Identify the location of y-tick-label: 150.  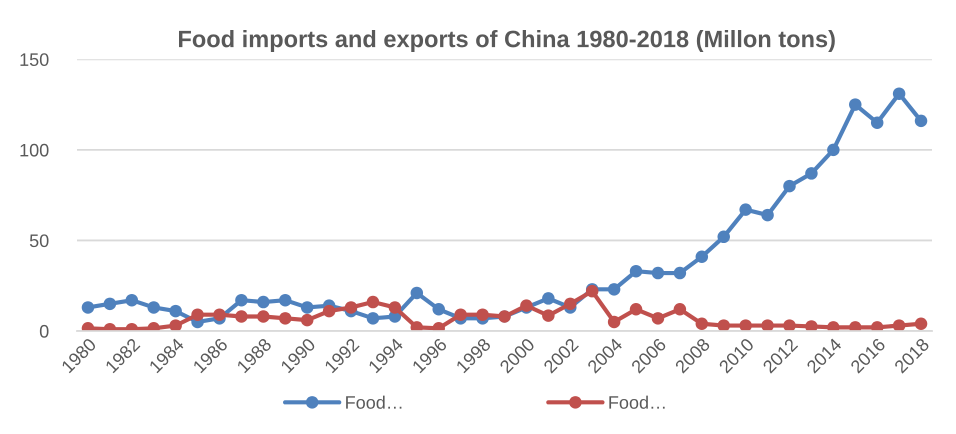
(34, 59).